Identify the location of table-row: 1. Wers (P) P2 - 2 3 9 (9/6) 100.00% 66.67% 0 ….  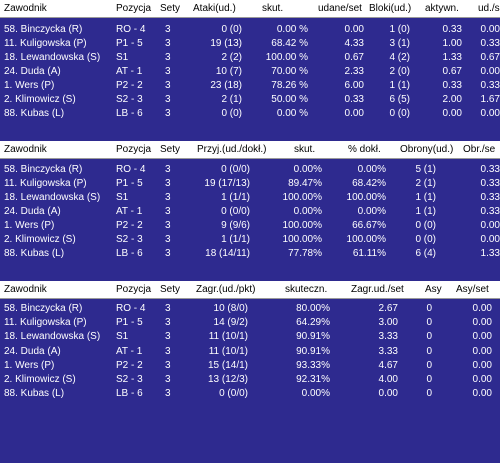
(250, 225).